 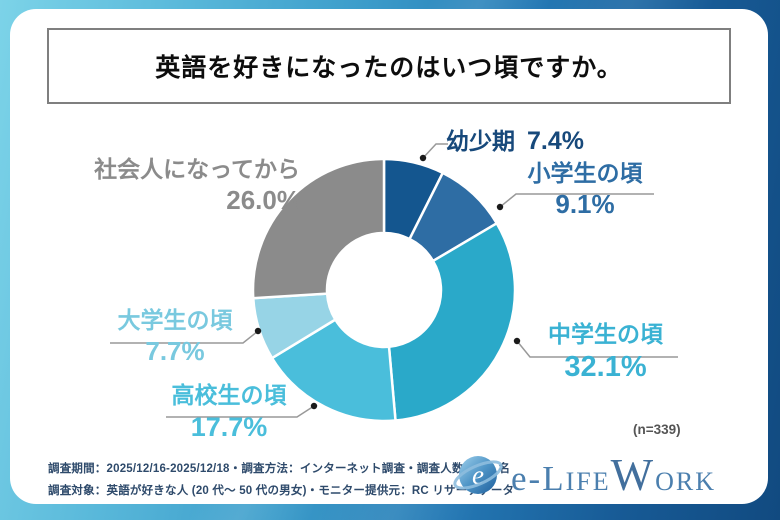 What do you see at coordinates (197, 169) in the screenshot?
I see `segment-name: 社会人になってから` at bounding box center [197, 169].